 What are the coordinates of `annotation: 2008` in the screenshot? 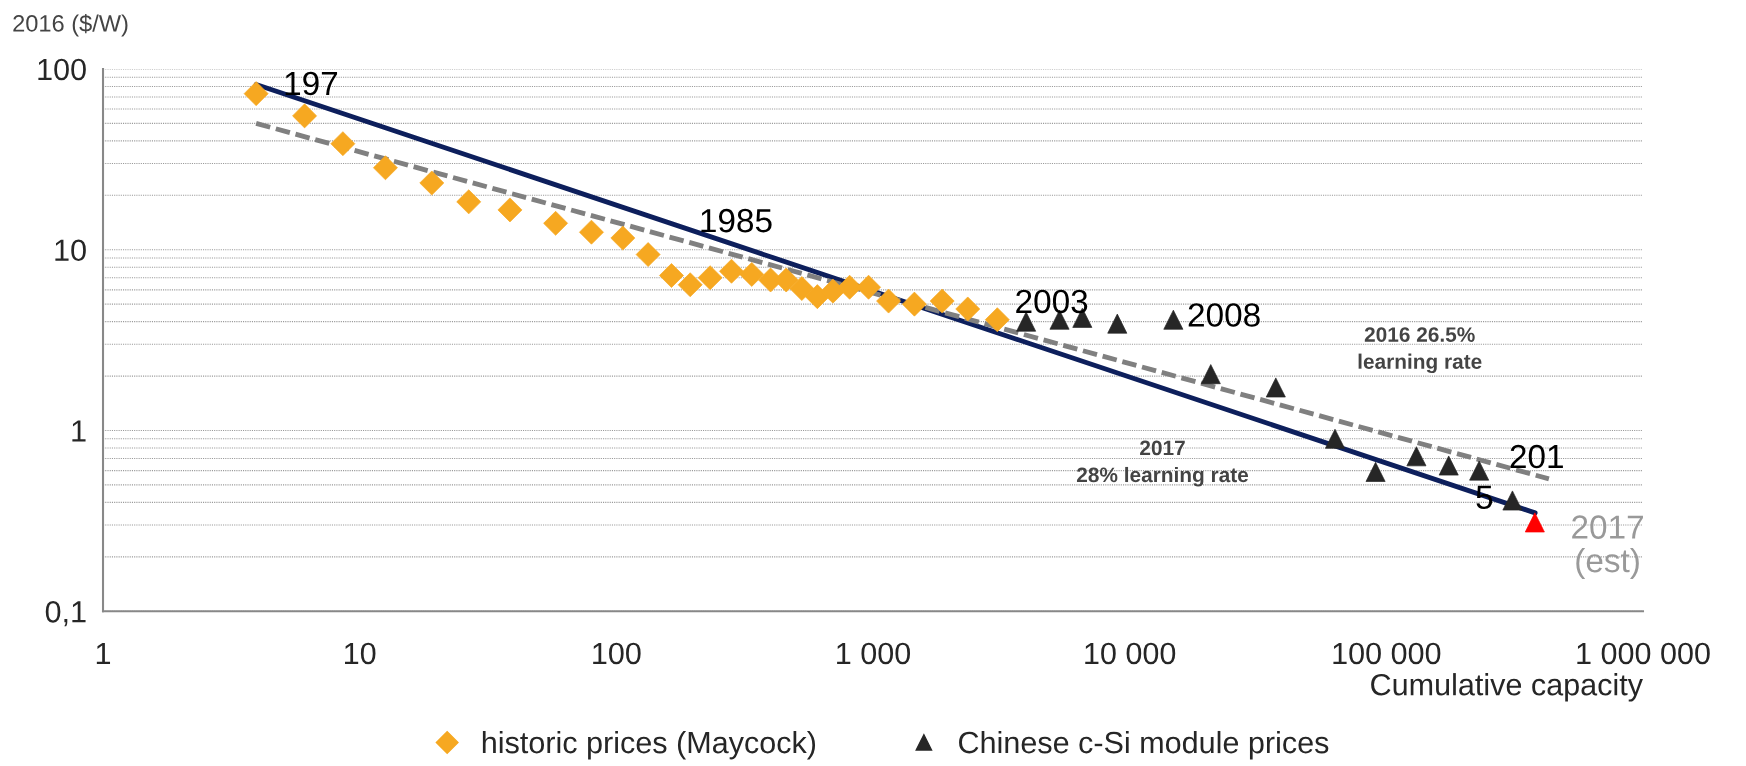 It's located at (1224, 315).